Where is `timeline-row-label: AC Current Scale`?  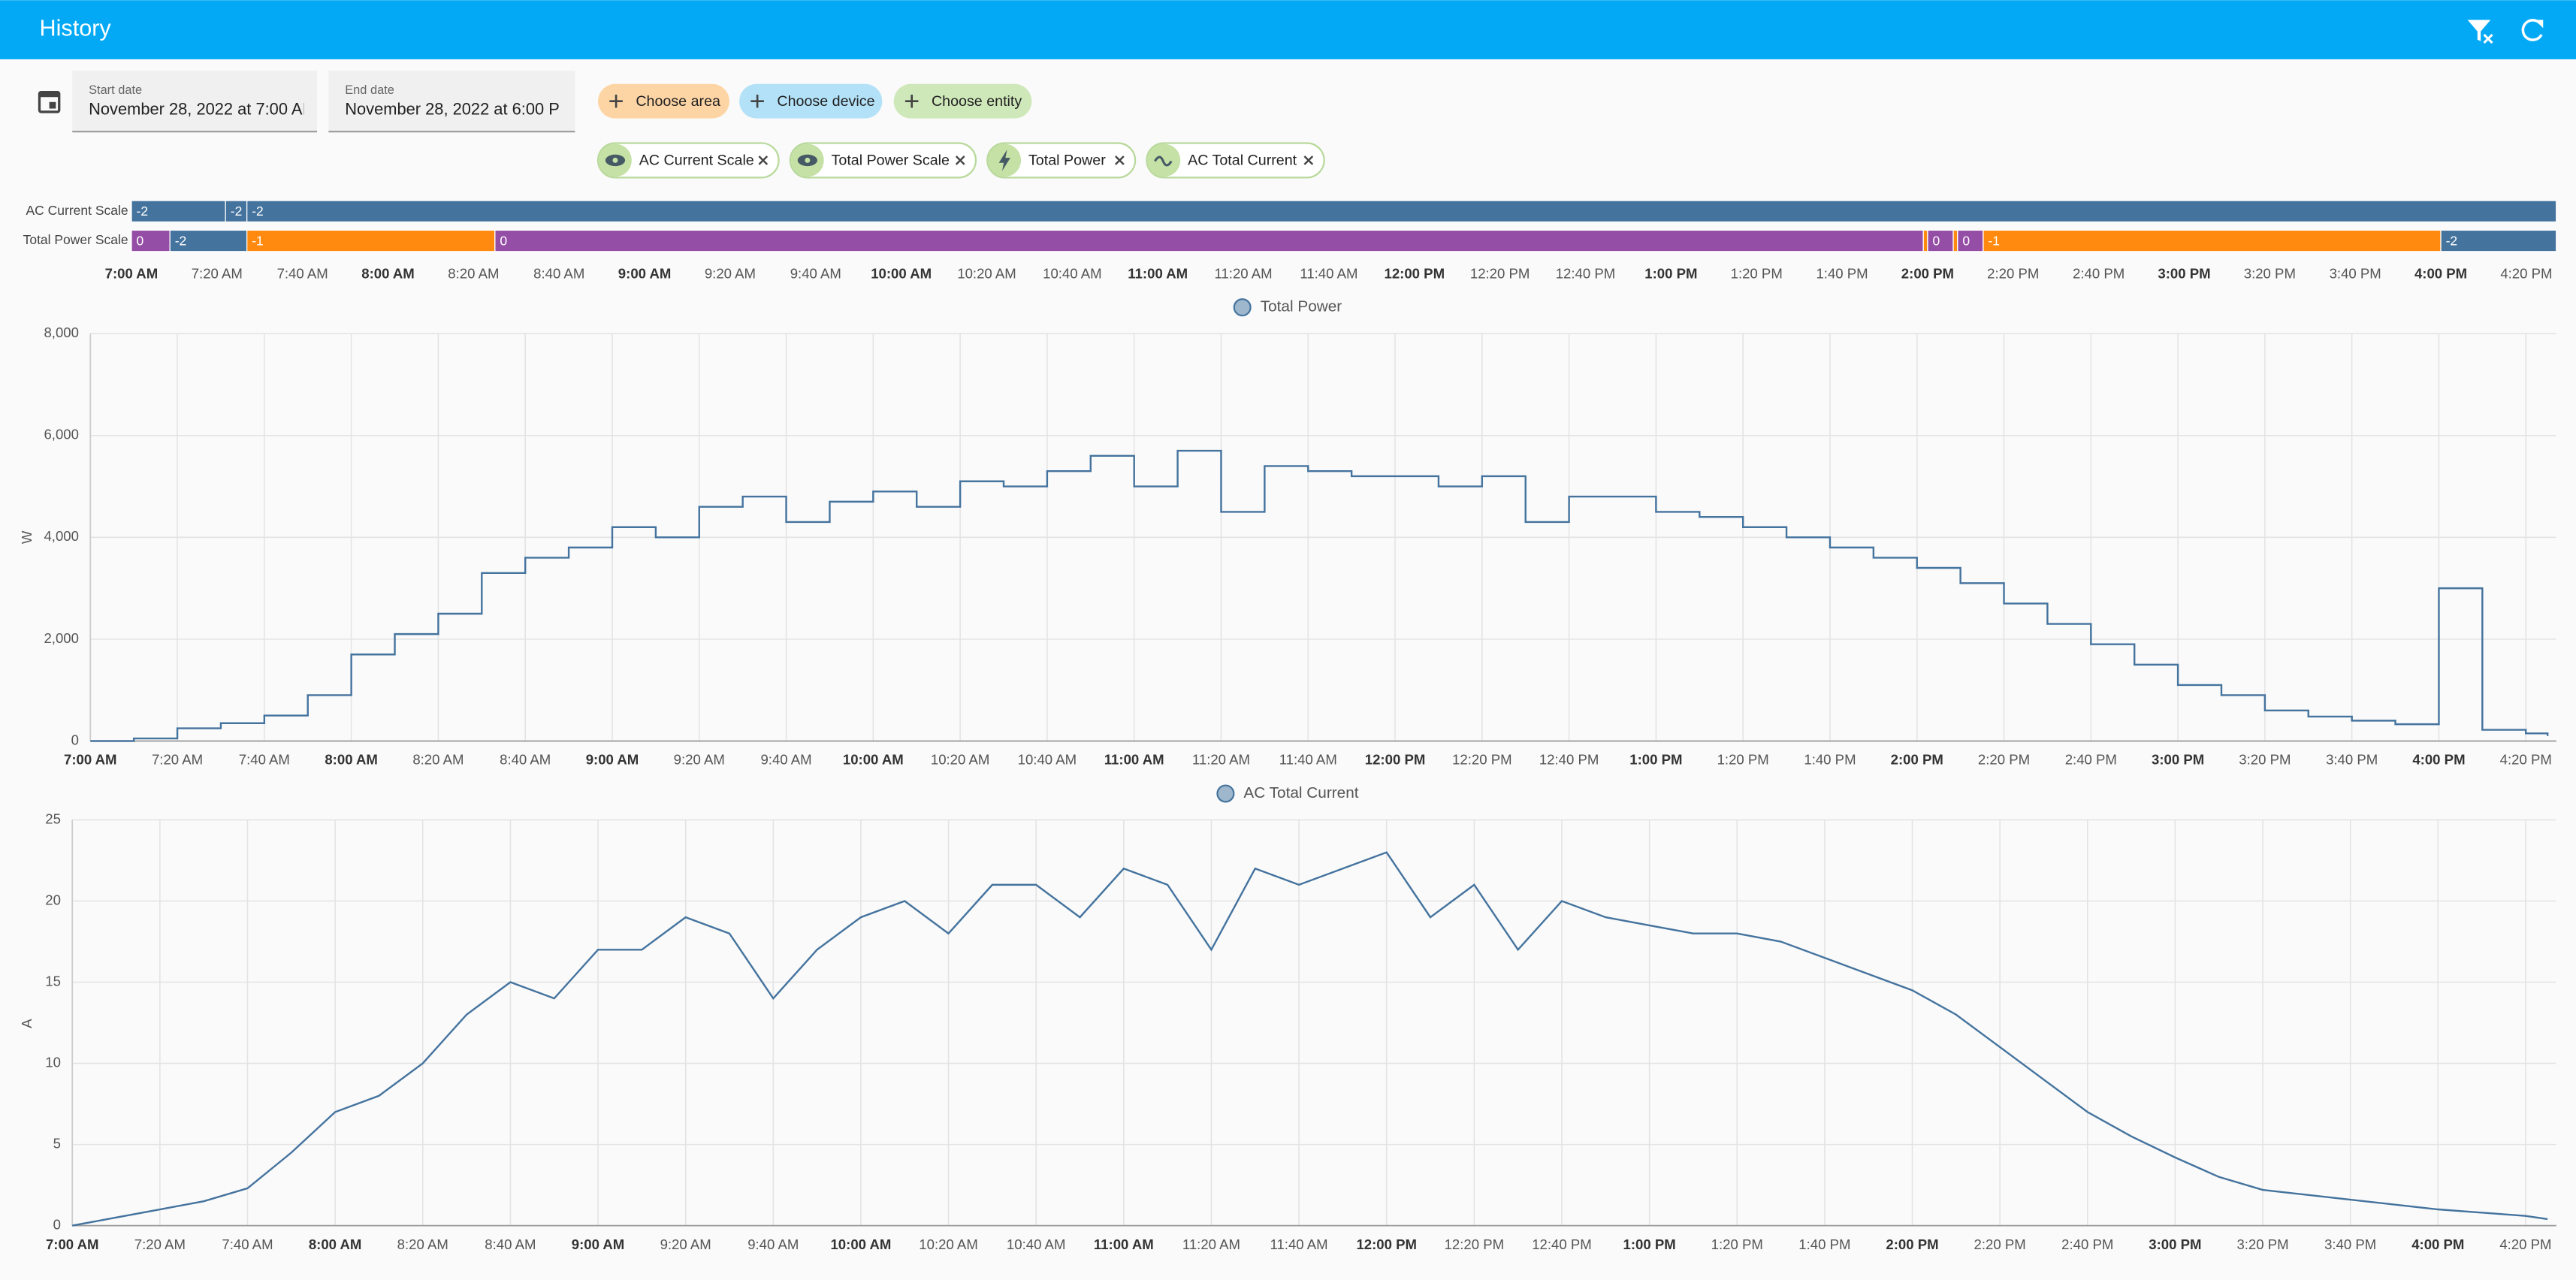
timeline-row-label: AC Current Scale is located at coordinates (77, 211).